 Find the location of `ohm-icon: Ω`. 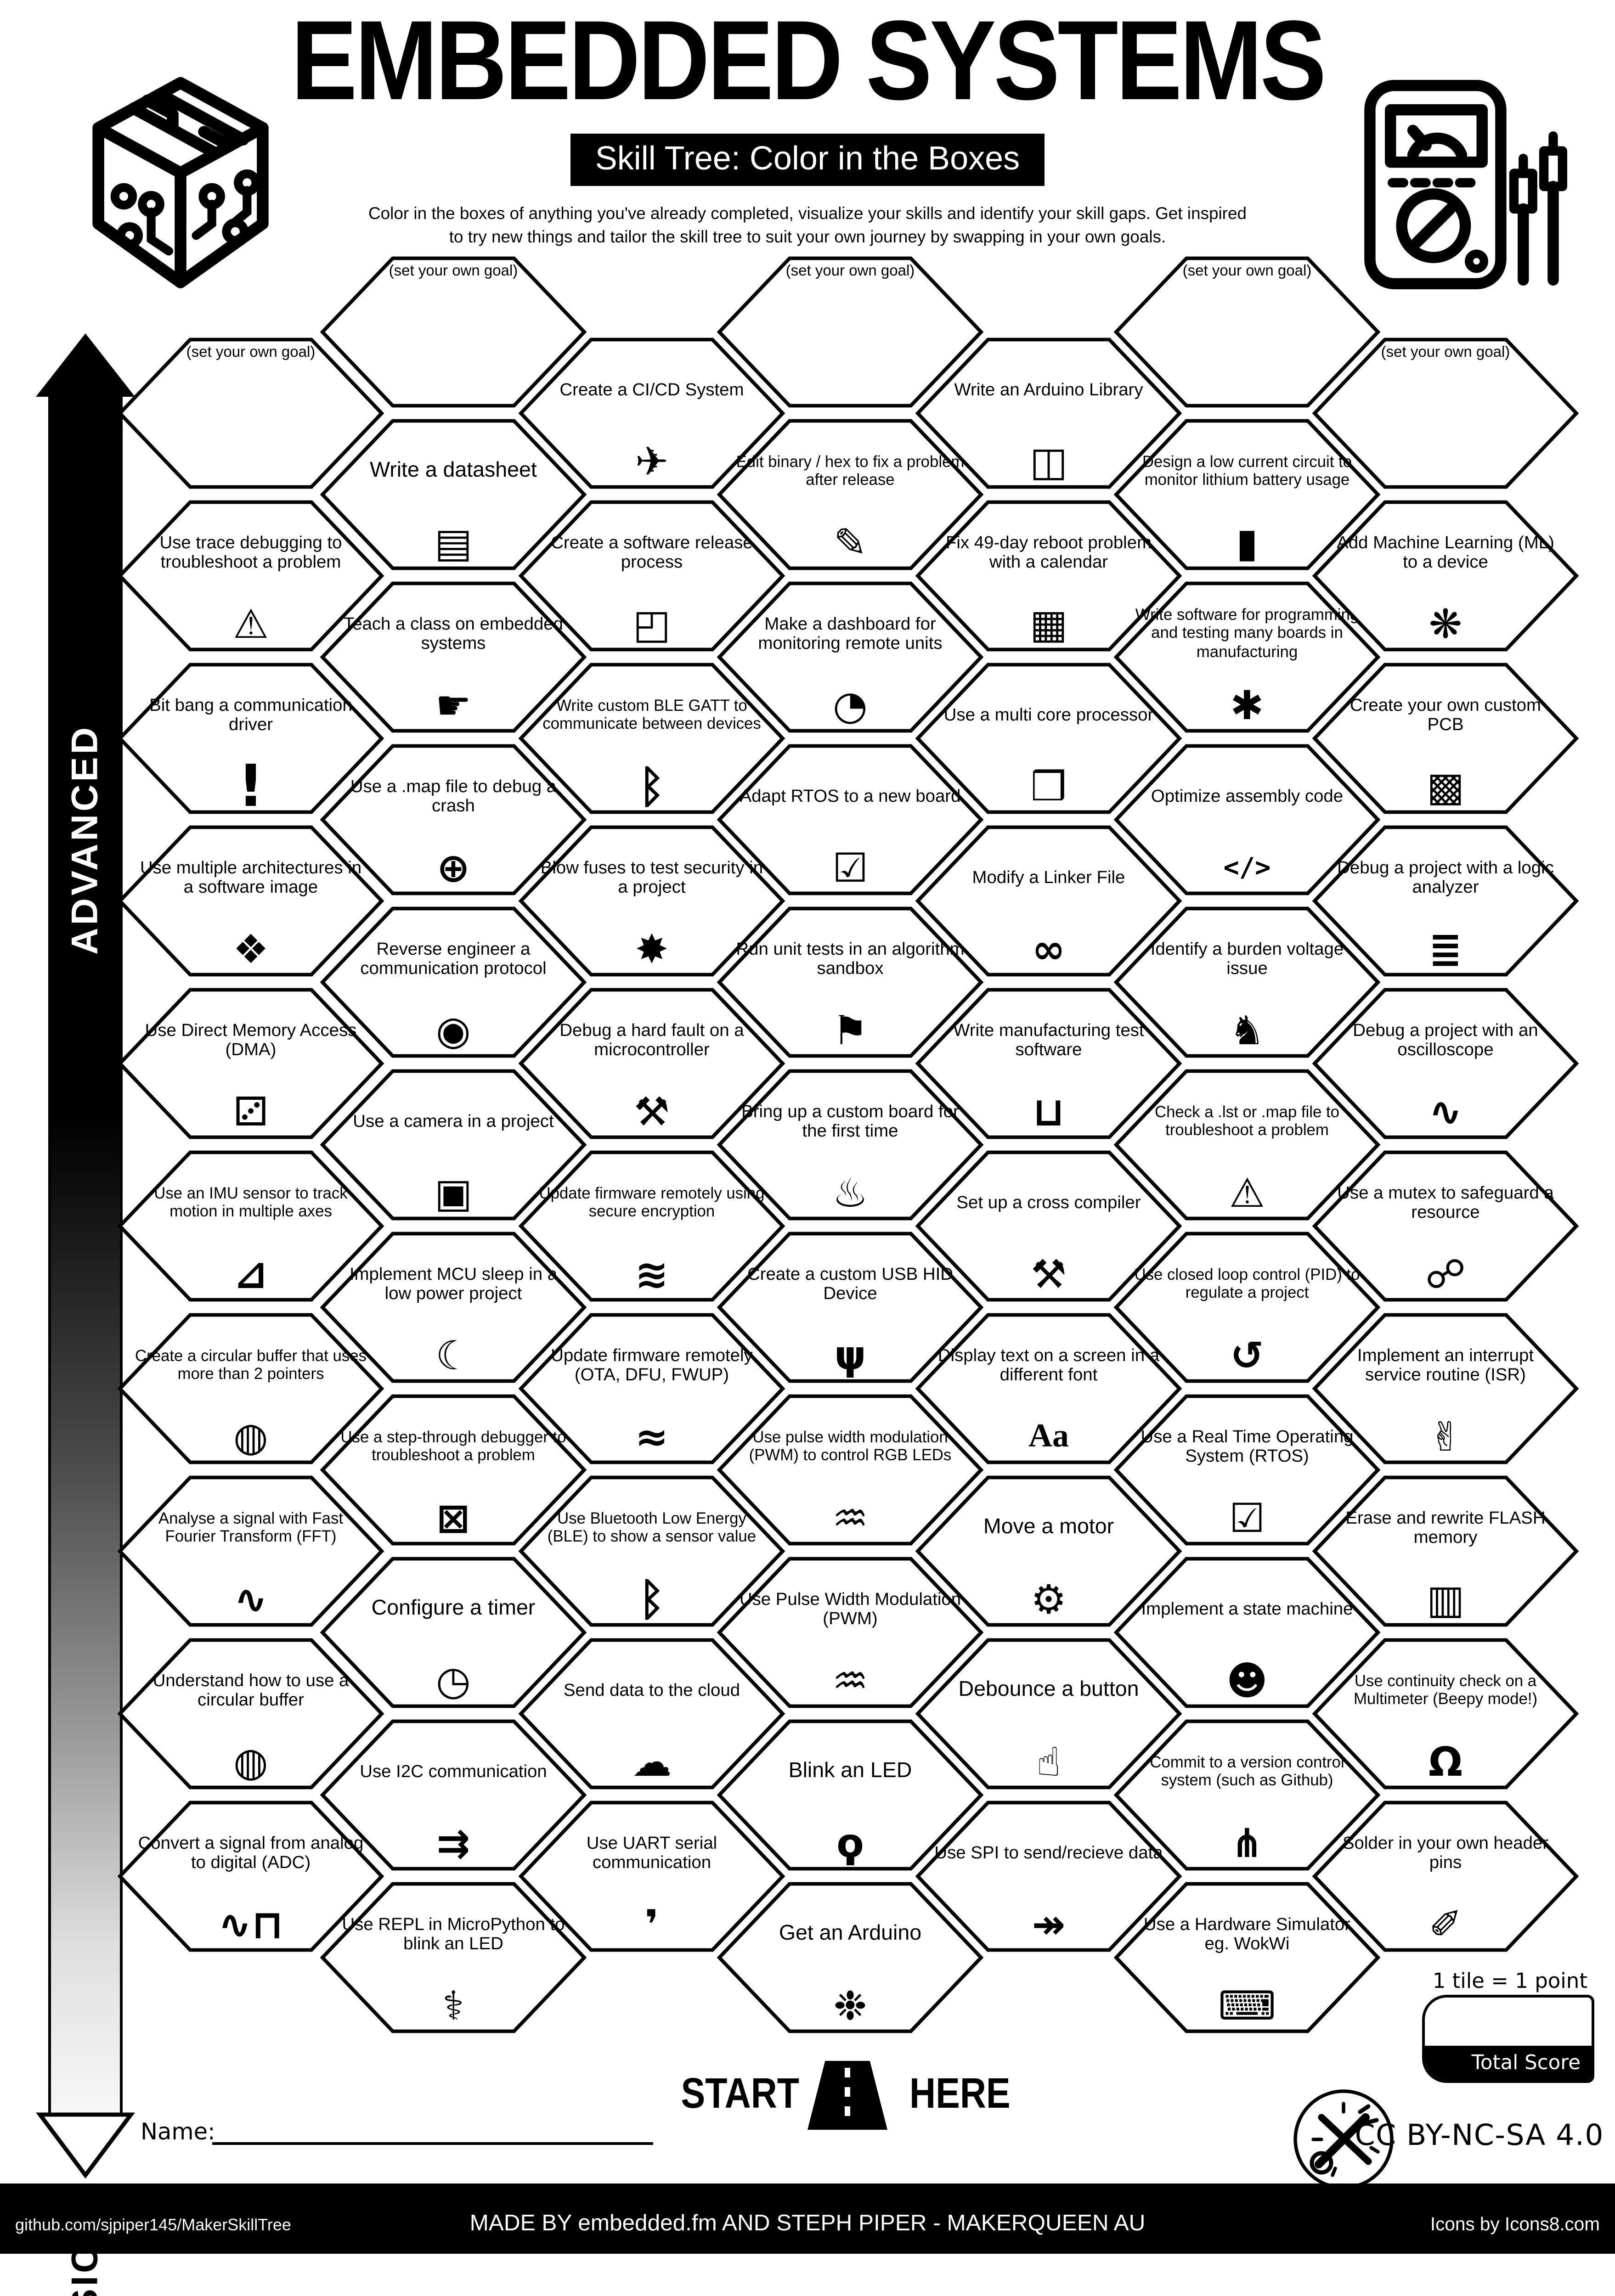

ohm-icon: Ω is located at coordinates (1445, 1762).